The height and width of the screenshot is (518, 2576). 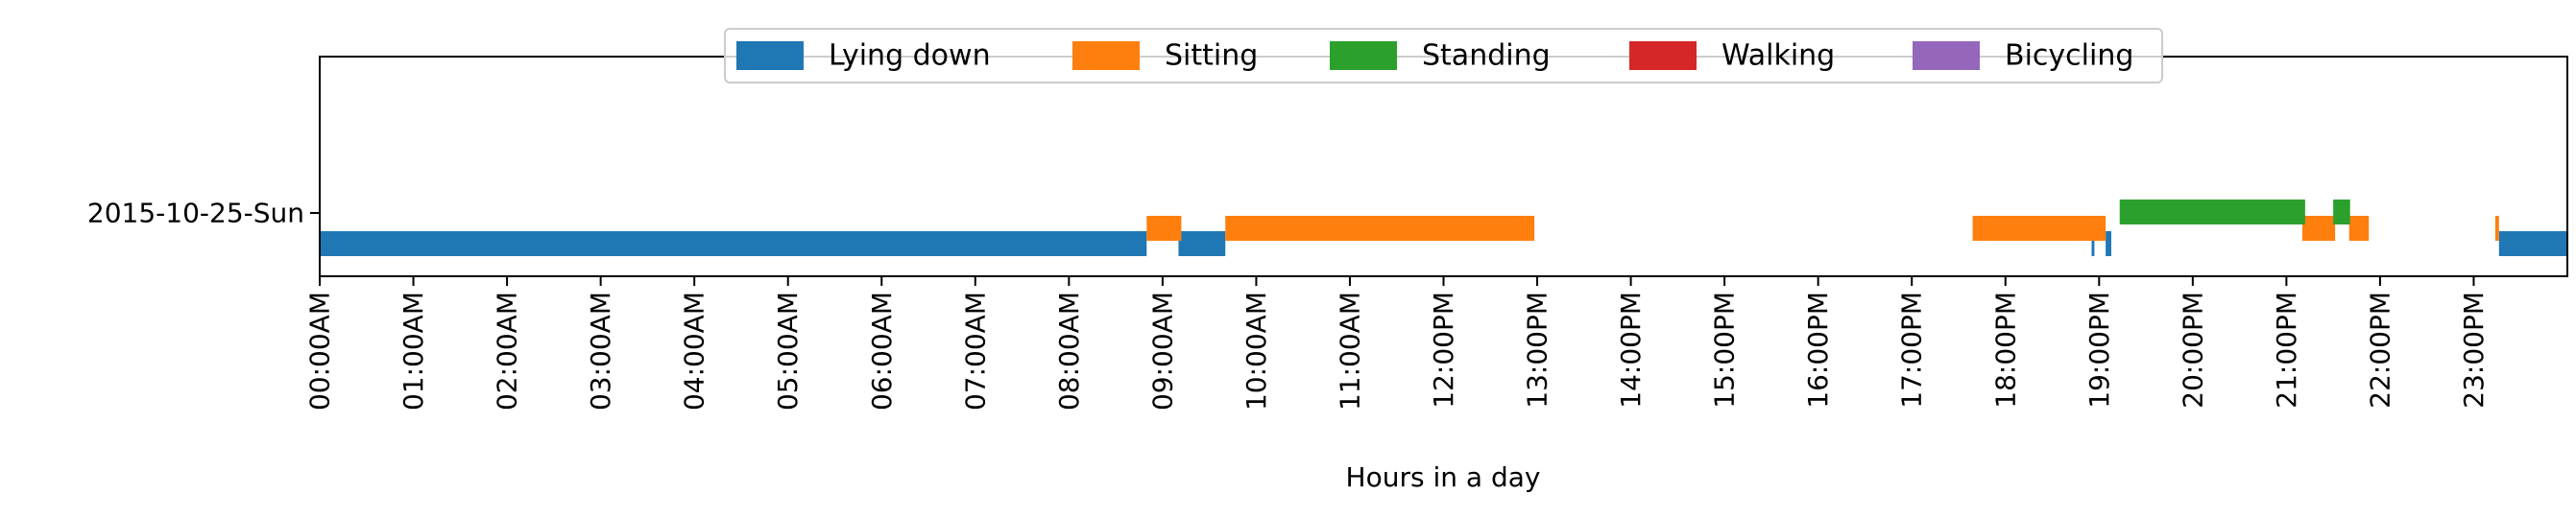 What do you see at coordinates (600, 351) in the screenshot?
I see `x-tick-label: 03:00AM` at bounding box center [600, 351].